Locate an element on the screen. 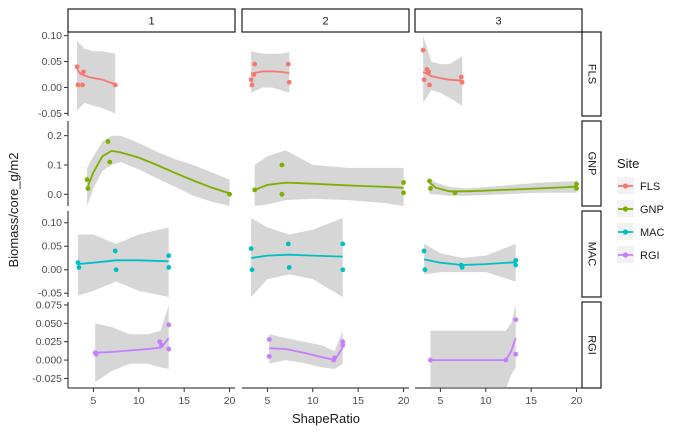  facet-label-row-RGI: RGI is located at coordinates (592, 345).